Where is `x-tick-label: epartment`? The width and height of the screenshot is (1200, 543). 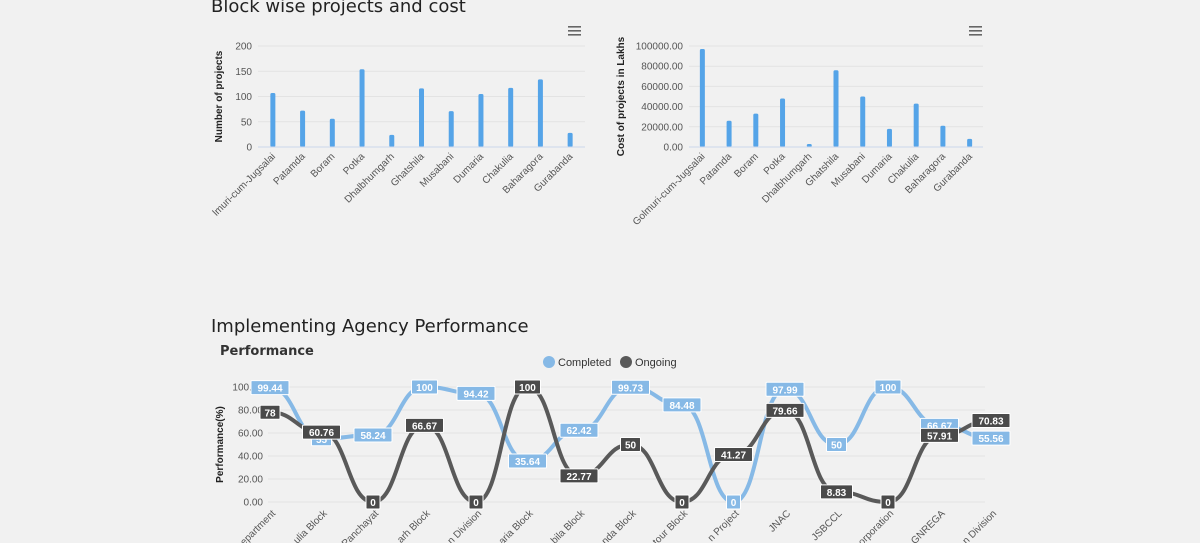
x-tick-label: epartment is located at coordinates (259, 525).